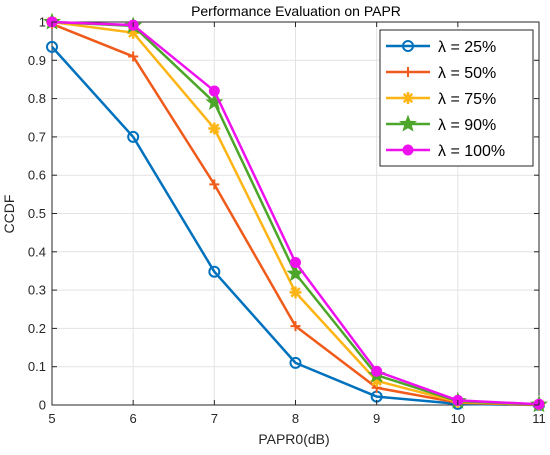 The height and width of the screenshot is (455, 550). I want to click on legend-label-0: λ = 25%, so click(467, 47).